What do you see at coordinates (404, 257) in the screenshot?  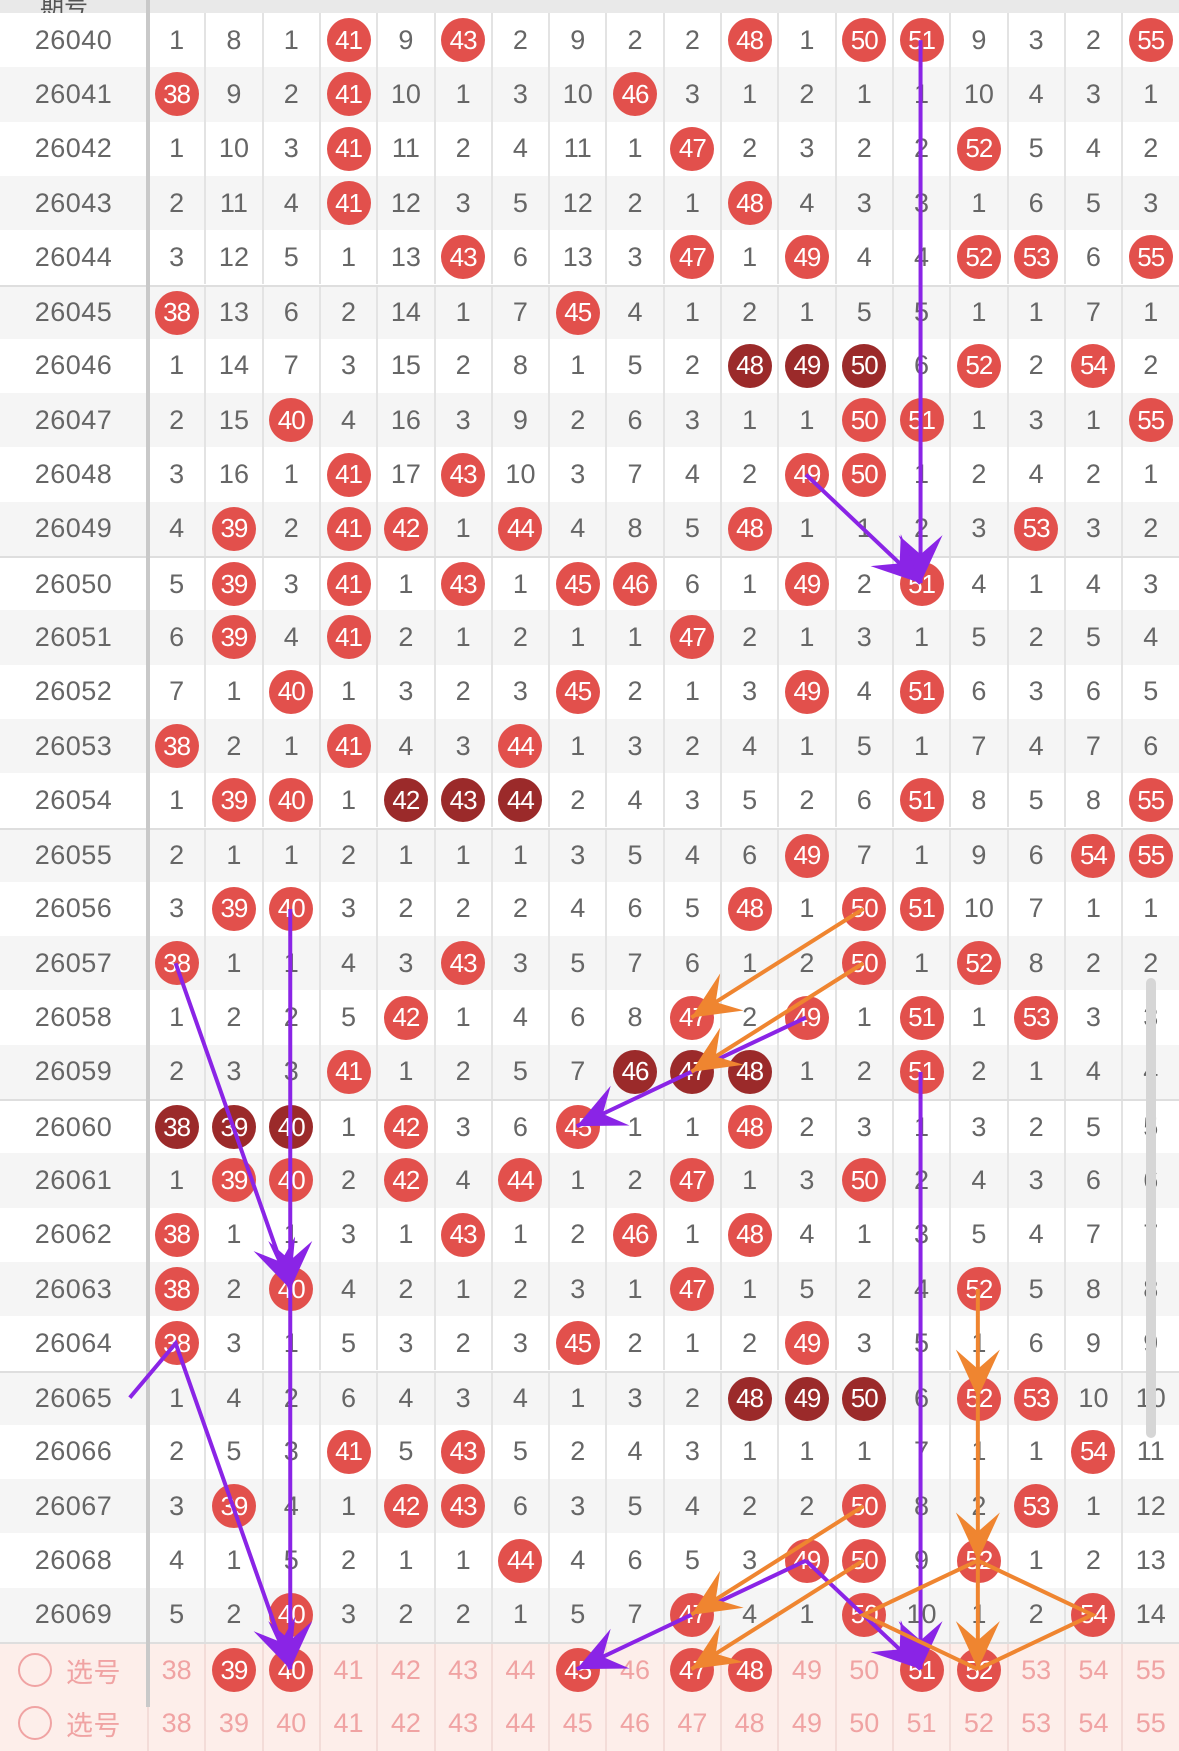 I see `number-cell: 13` at bounding box center [404, 257].